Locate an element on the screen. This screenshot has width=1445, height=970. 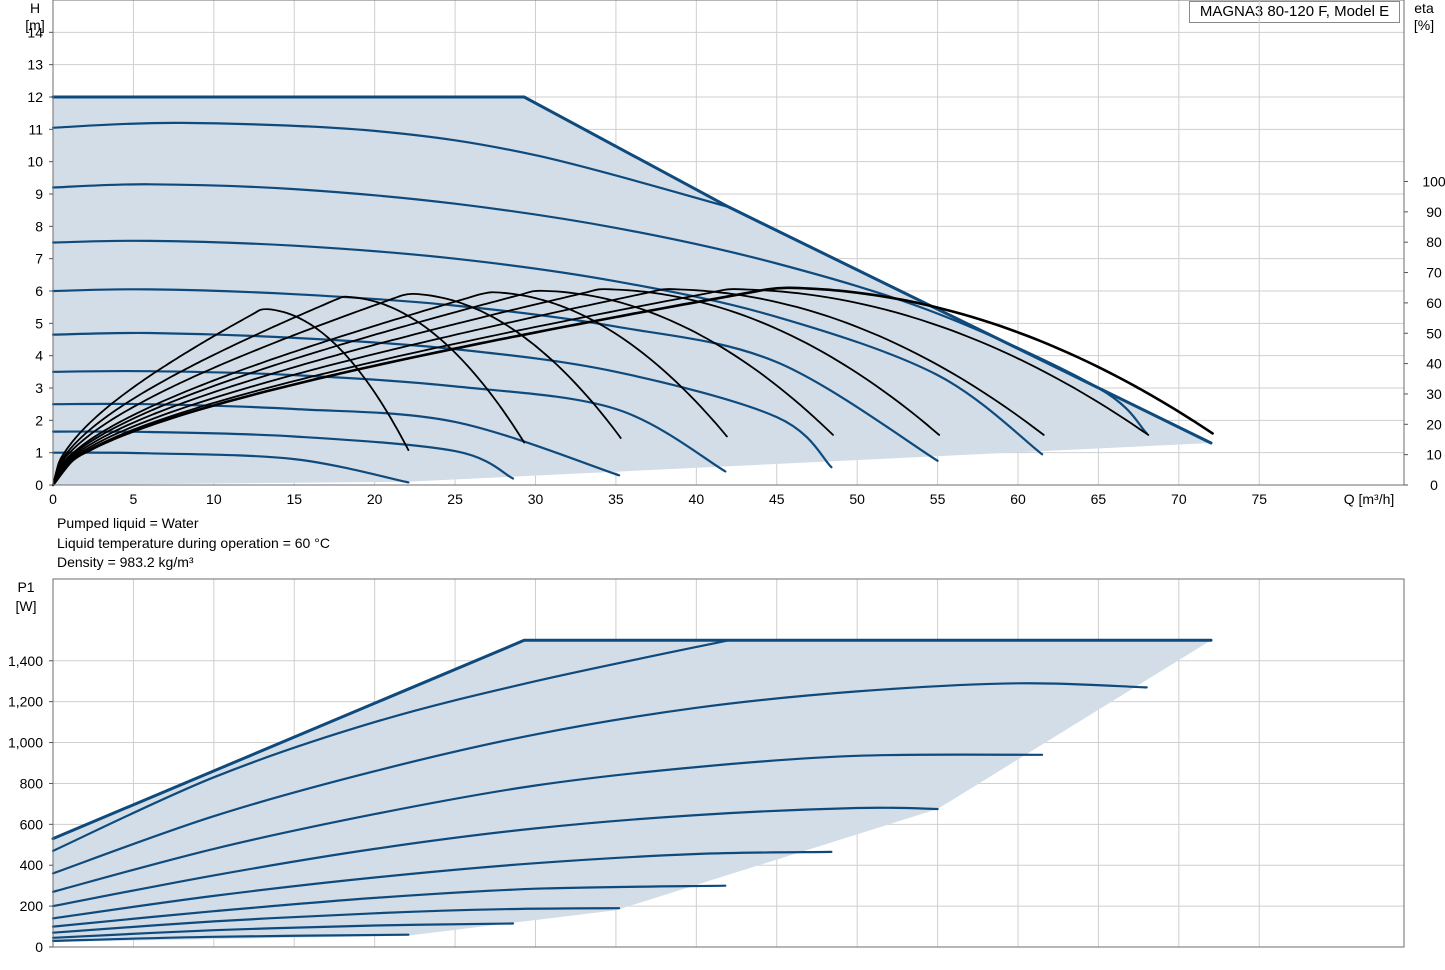
head-axis-tick: 0 is located at coordinates (39, 485).